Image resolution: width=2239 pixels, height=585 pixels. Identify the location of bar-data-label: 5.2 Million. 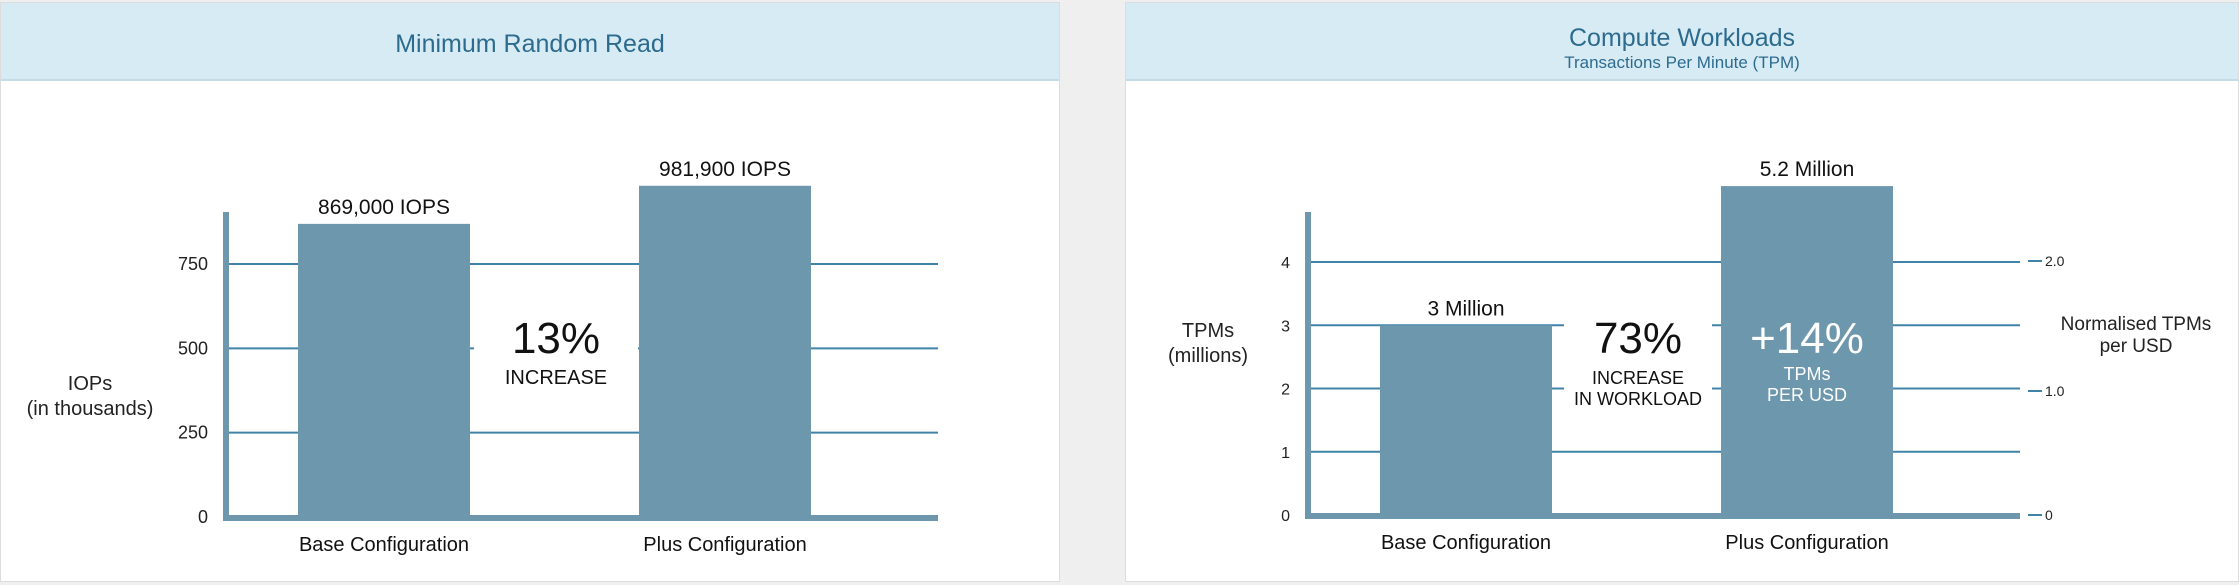
(1807, 169).